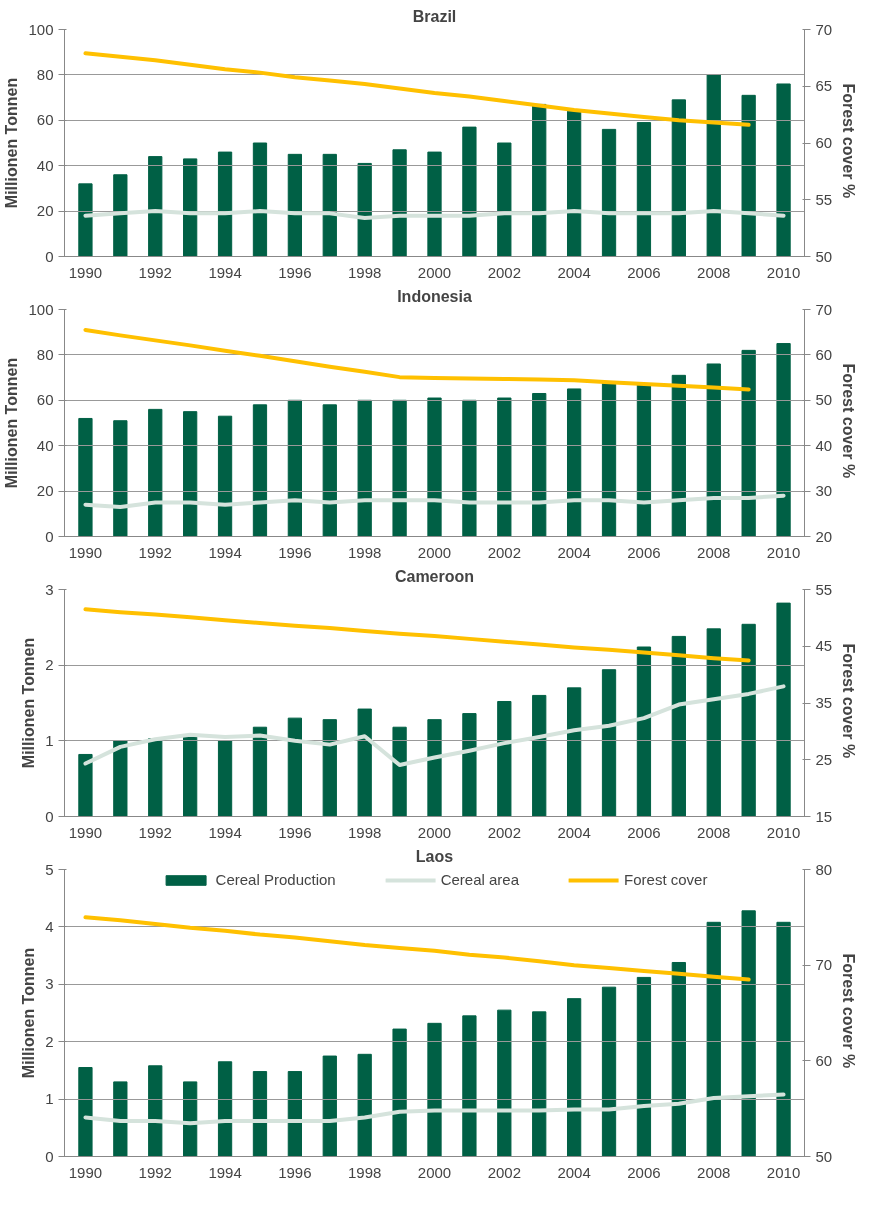 The image size is (873, 1223). Describe the element at coordinates (49, 869) in the screenshot. I see `y-tick-label: 5` at that location.